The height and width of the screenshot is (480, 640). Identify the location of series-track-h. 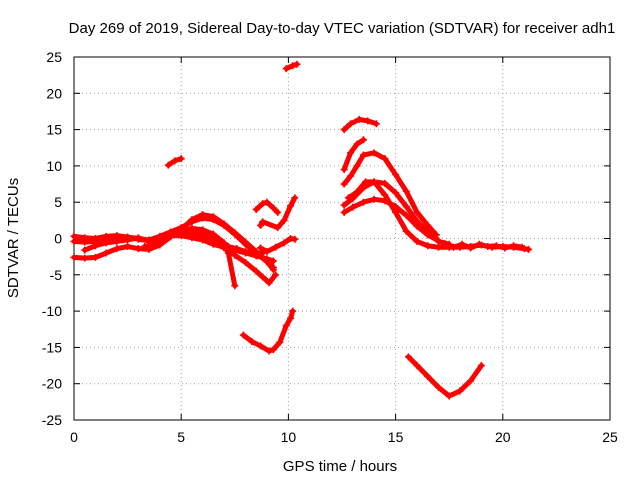
(278, 213).